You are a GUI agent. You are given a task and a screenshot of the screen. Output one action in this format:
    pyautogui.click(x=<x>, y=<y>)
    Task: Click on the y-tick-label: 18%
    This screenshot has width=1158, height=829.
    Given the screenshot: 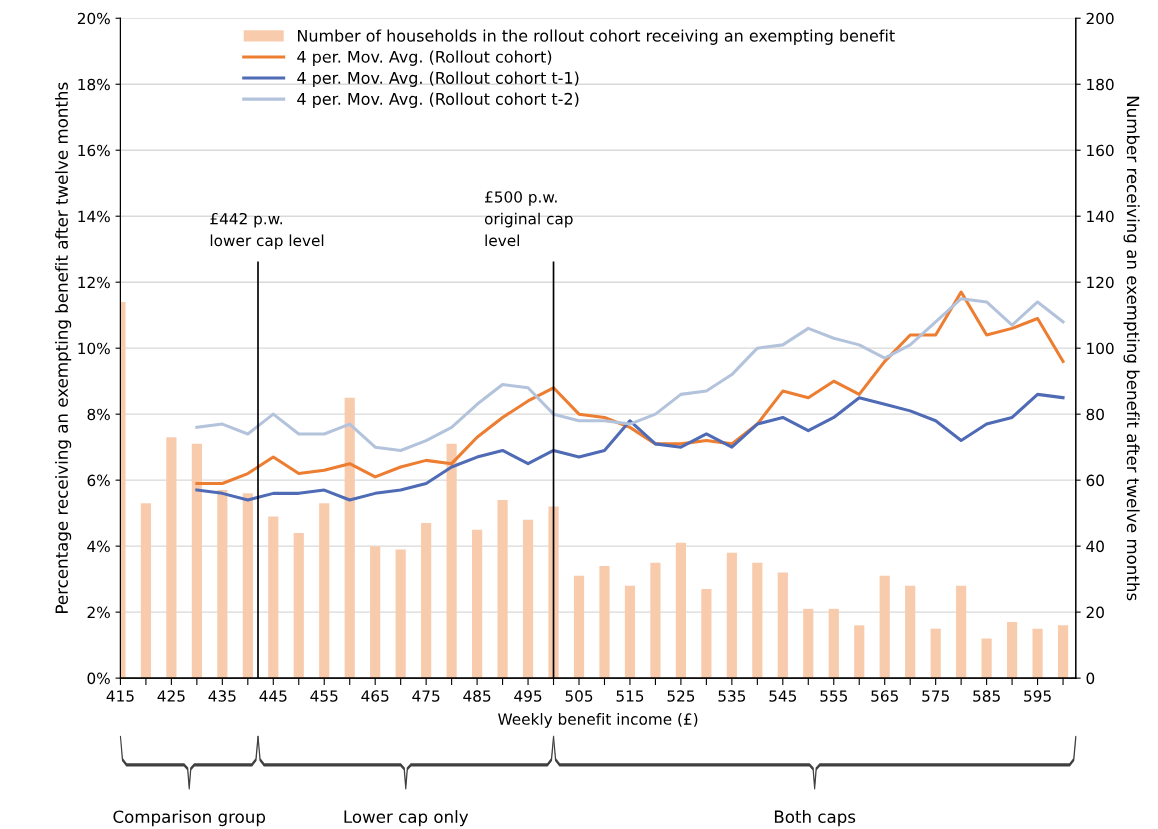 What is the action you would take?
    pyautogui.click(x=94, y=84)
    